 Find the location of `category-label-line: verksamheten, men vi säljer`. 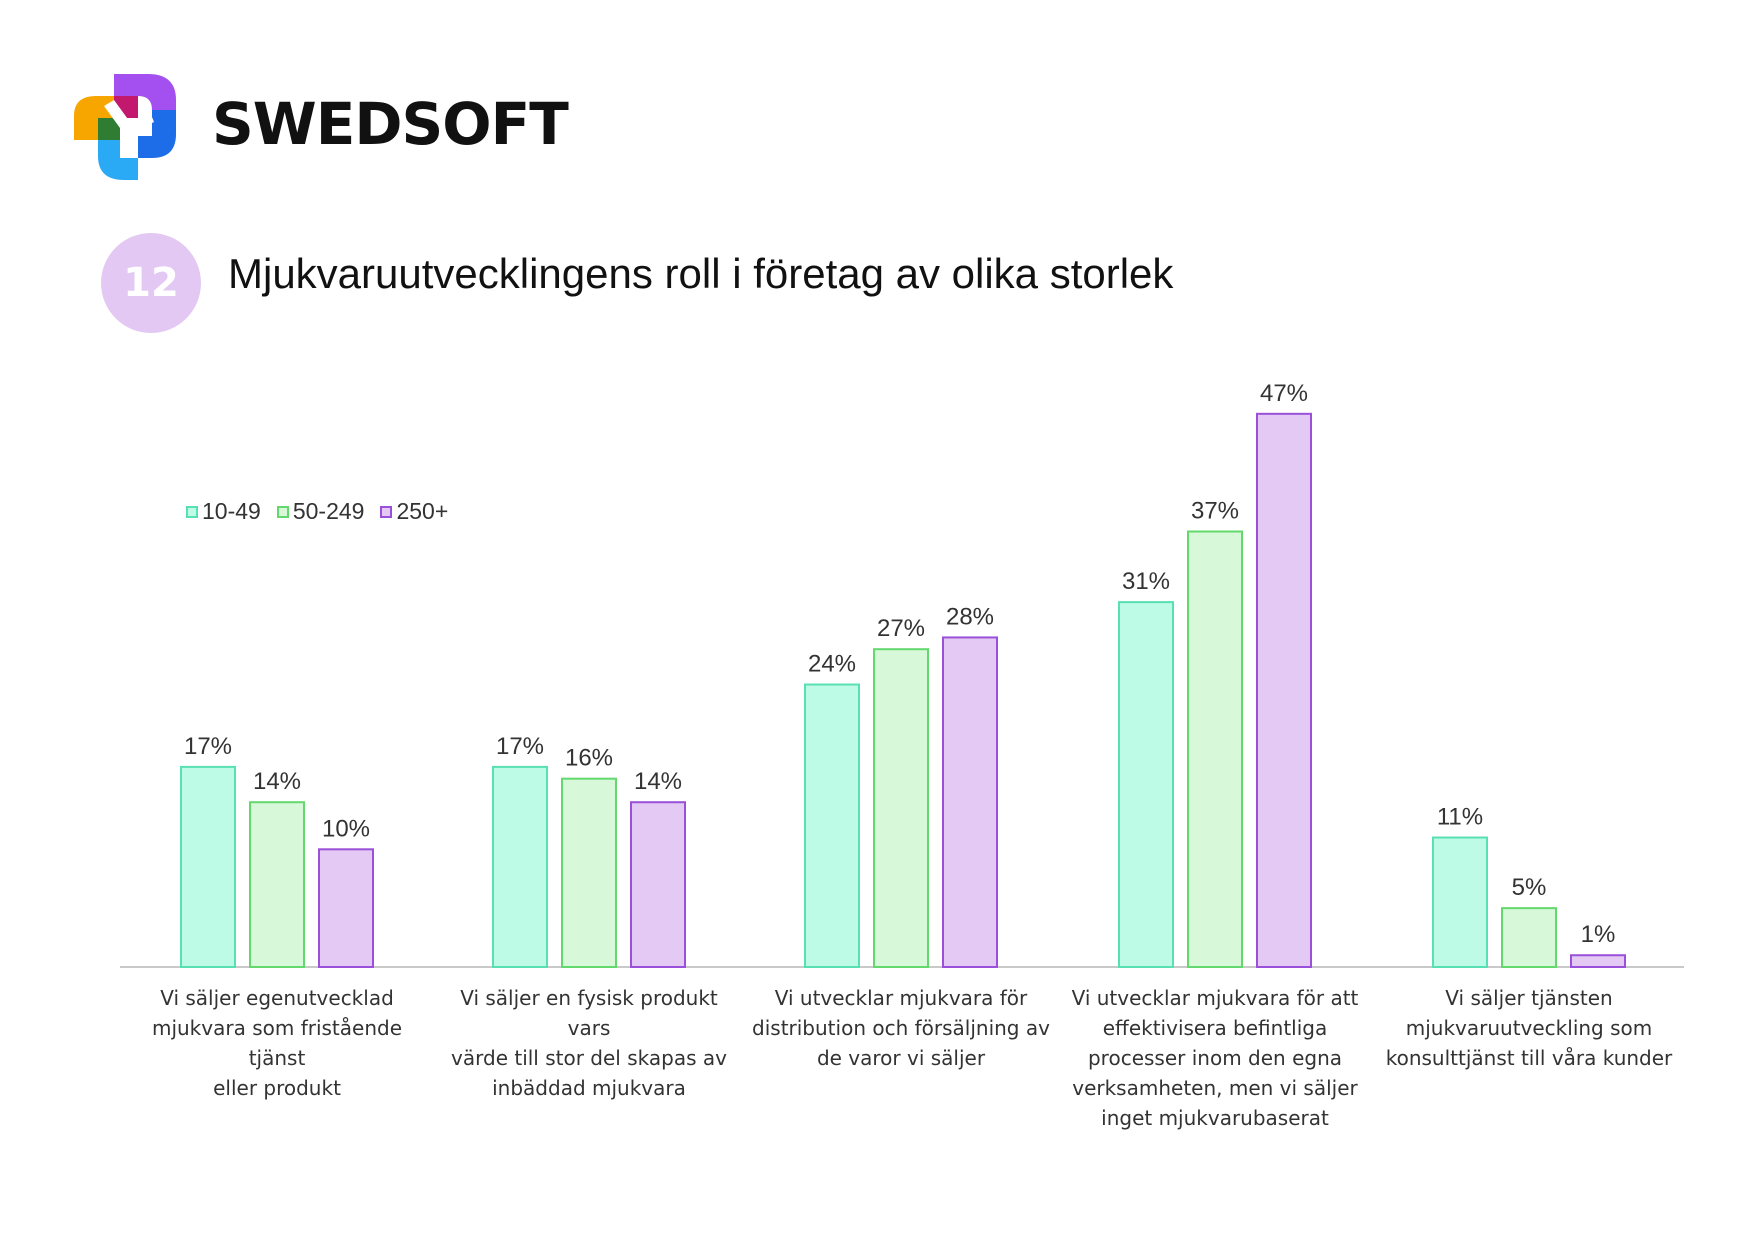

category-label-line: verksamheten, men vi säljer is located at coordinates (1215, 1088).